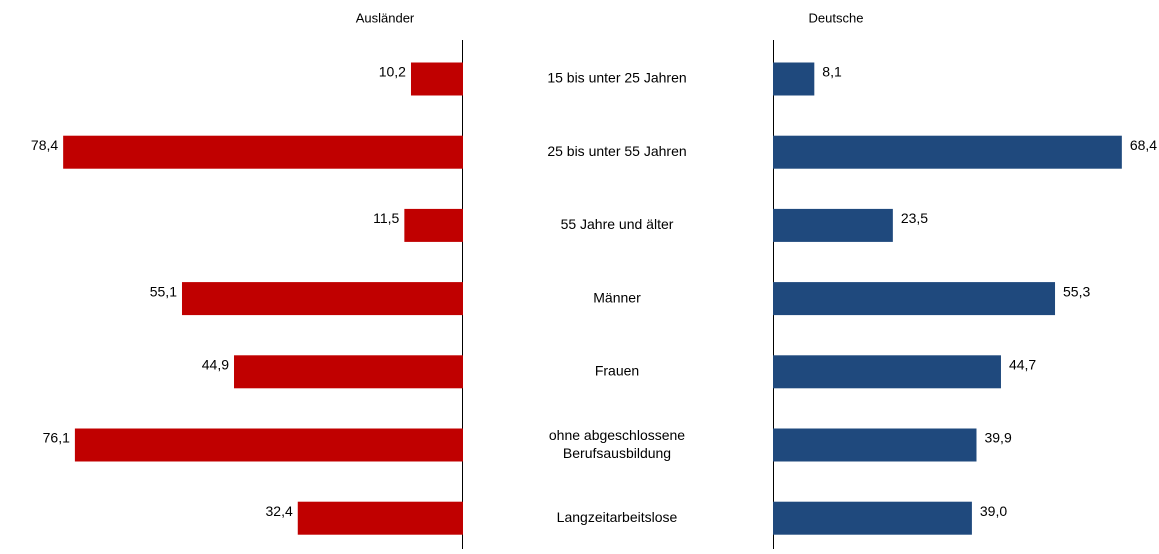 The image size is (1159, 554). I want to click on value-label: 39,0, so click(993, 511).